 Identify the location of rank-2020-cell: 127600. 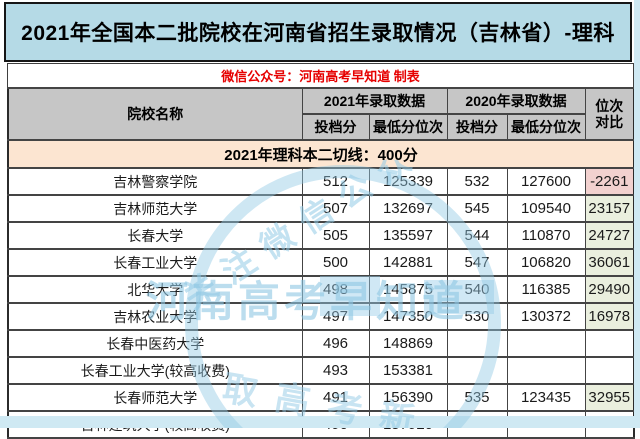
(546, 181).